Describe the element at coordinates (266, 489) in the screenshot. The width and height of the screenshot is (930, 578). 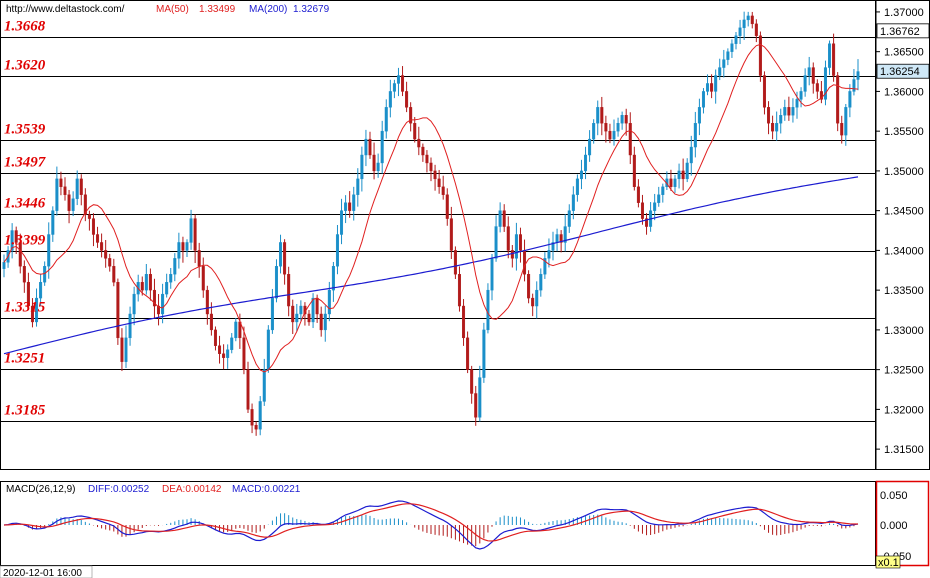
I see `macd-value-label: MACD:0.00221` at that location.